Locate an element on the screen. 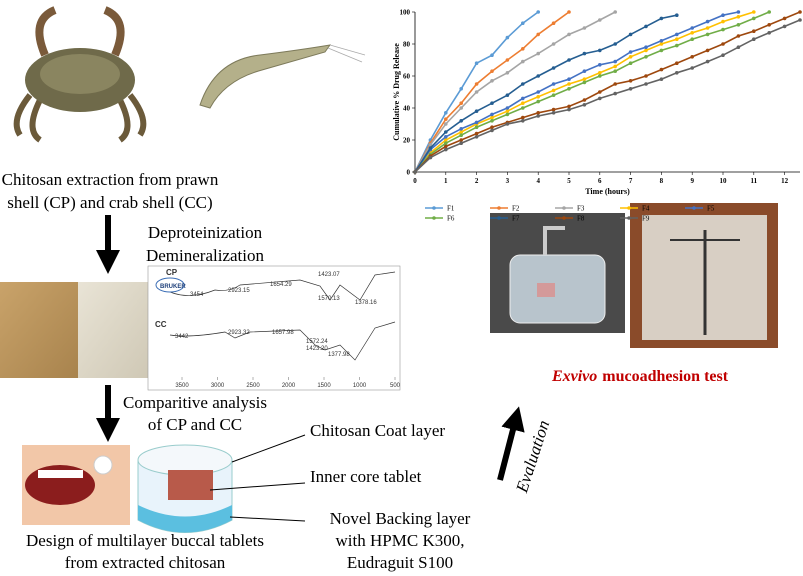  legend-label: F9 is located at coordinates (646, 219).